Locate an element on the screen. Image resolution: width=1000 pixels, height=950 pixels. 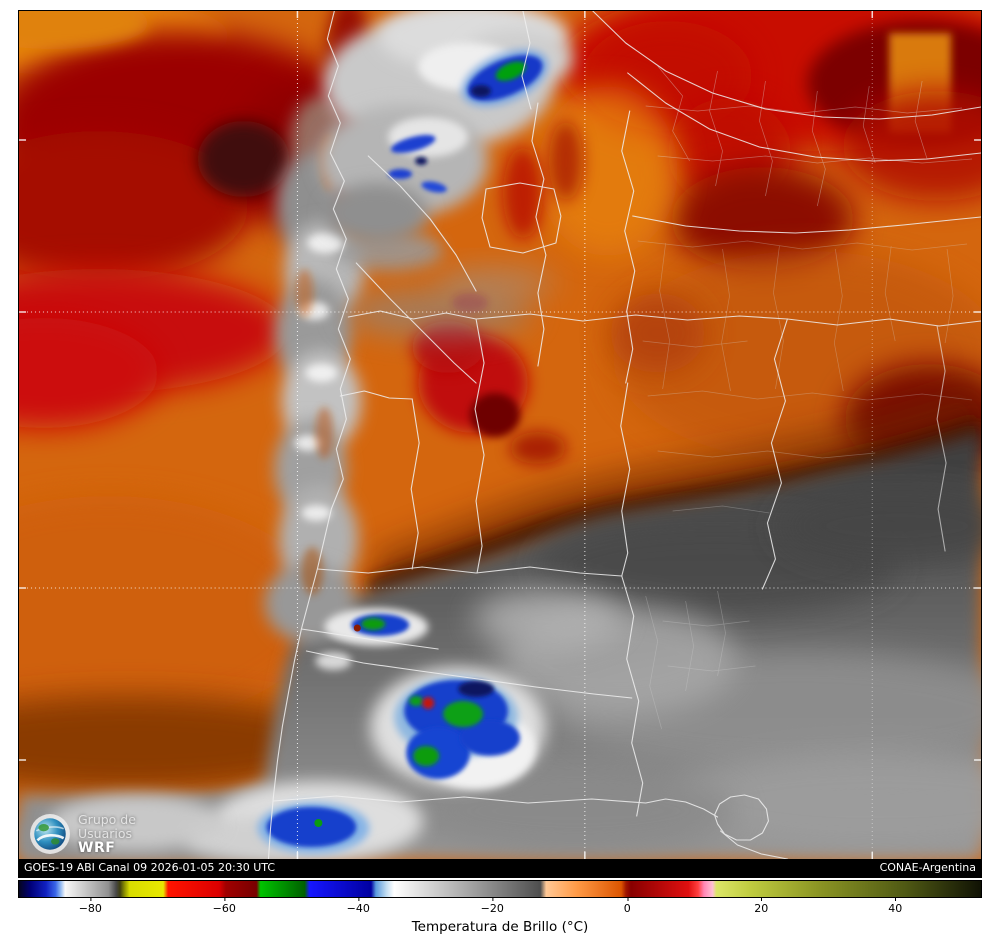
logo-text-line2: Usuarios is located at coordinates (105, 833).